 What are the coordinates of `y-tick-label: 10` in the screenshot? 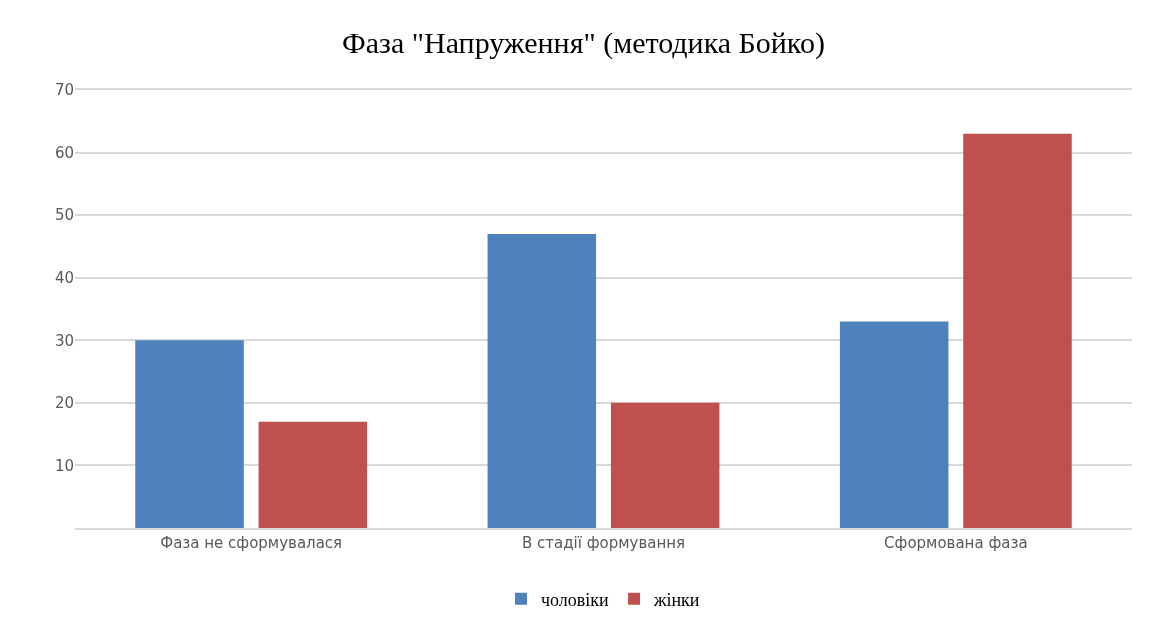 It's located at (64, 465).